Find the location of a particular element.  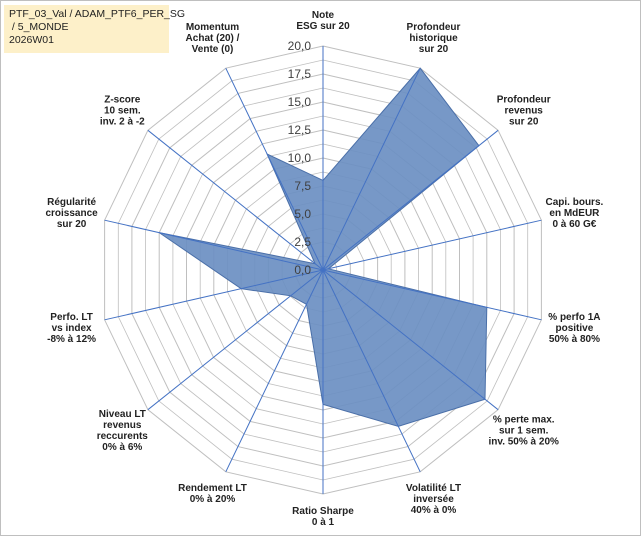

axis-label: Capi. bours. en MdEUR 0 à 60 G€ is located at coordinates (575, 213).